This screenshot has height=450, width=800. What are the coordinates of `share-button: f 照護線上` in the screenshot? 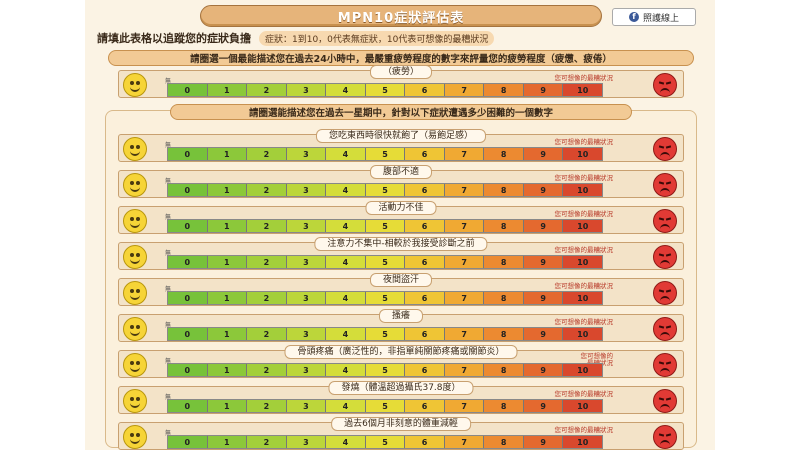 It's located at (654, 17).